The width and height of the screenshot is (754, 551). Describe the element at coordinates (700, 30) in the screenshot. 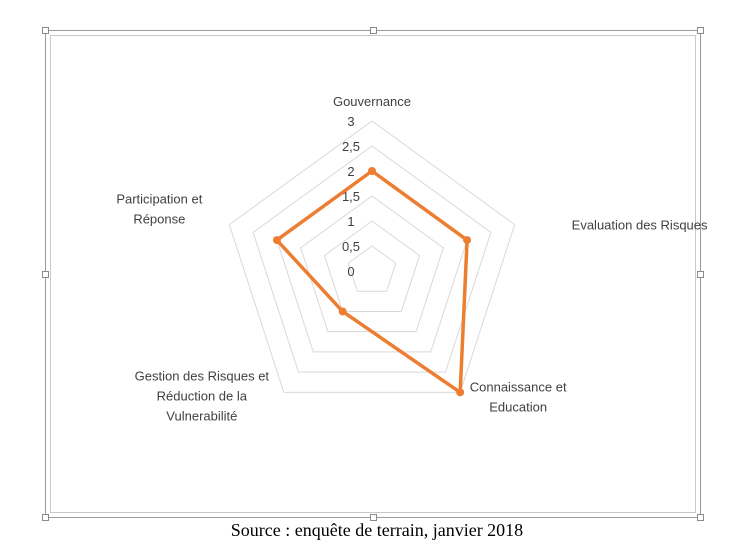

I see `resize-handle-top-right` at that location.